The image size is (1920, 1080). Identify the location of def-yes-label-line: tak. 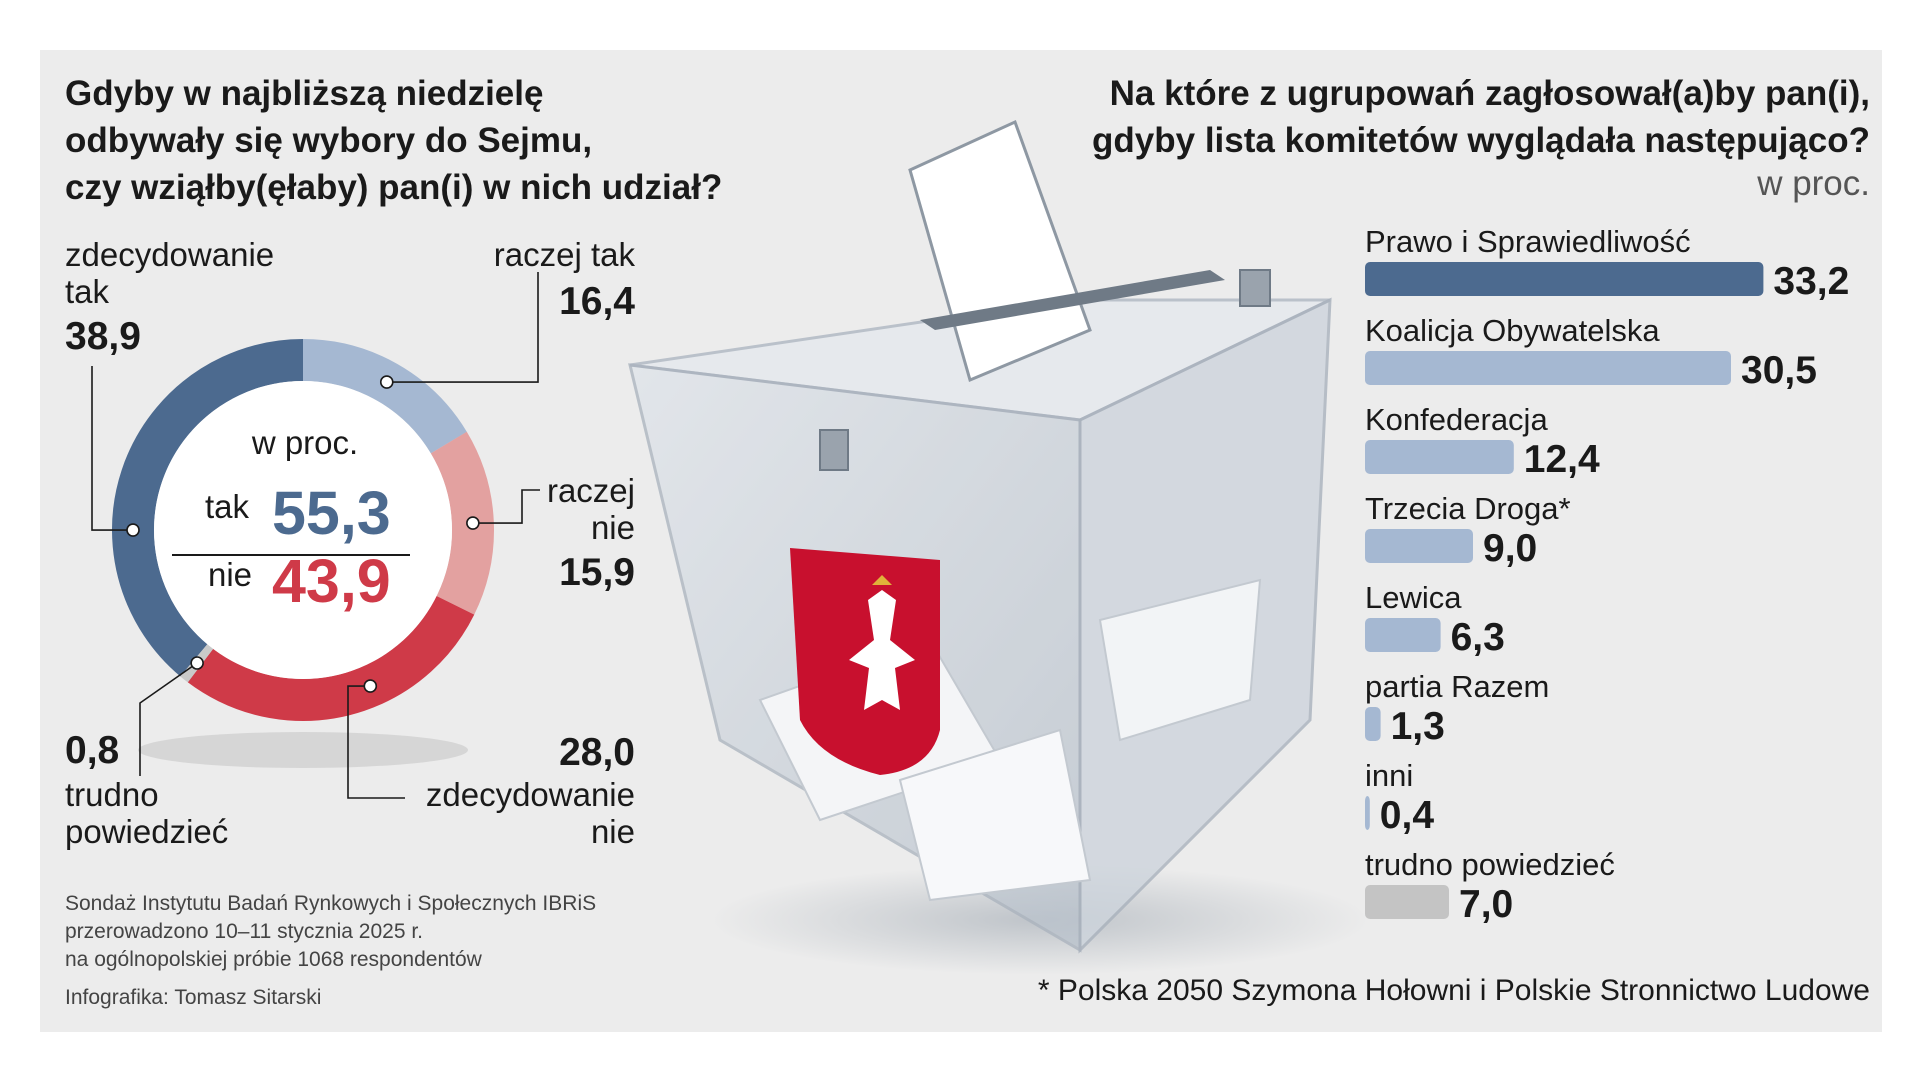
(87, 291).